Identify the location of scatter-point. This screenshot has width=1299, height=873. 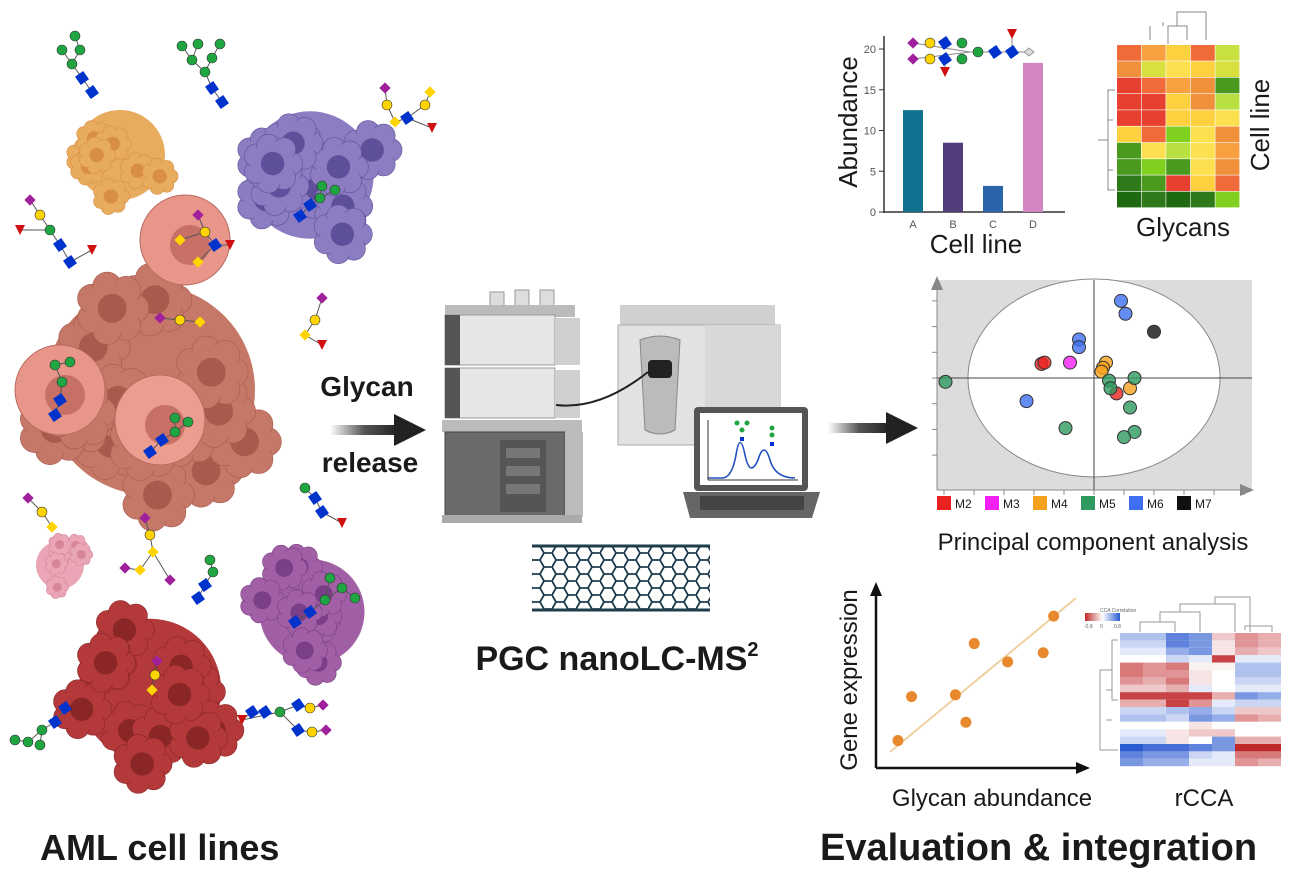
(966, 722).